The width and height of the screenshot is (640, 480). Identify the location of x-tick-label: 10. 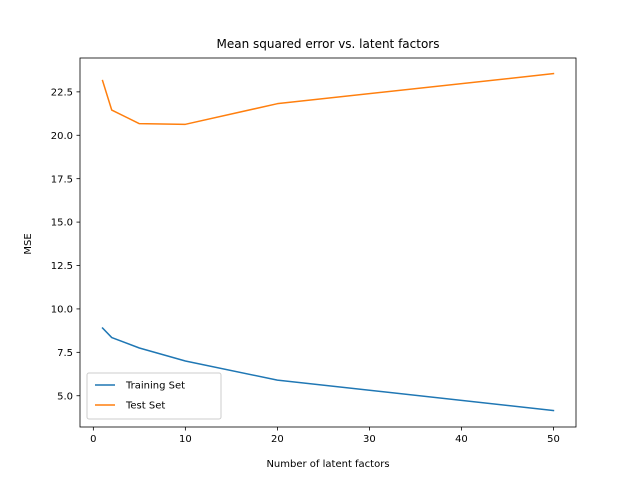
(185, 439).